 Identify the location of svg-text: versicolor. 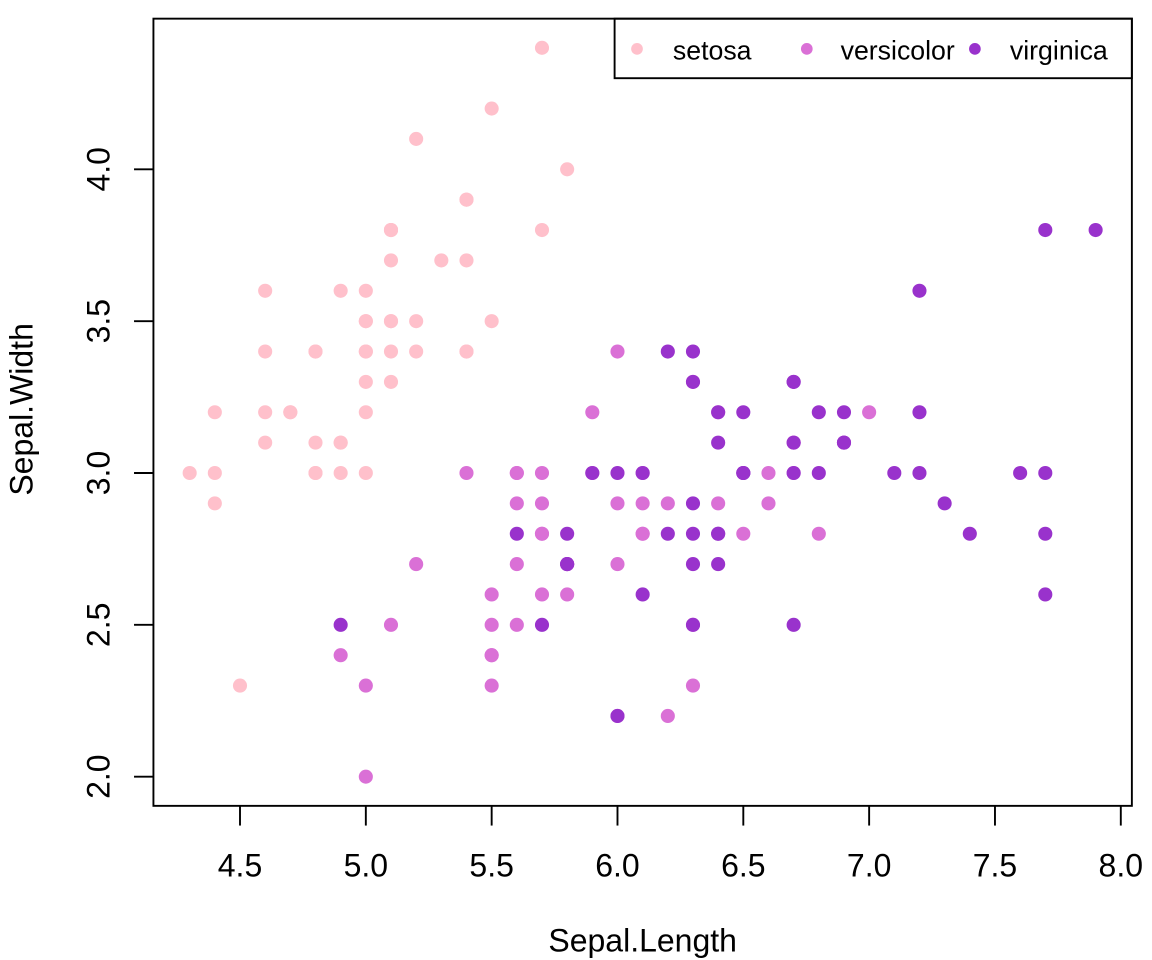
(898, 51).